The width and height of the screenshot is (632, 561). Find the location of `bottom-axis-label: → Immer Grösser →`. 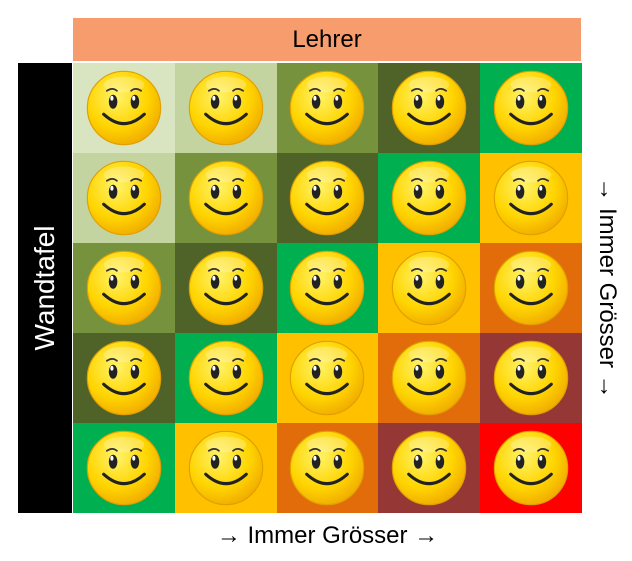

bottom-axis-label: → Immer Grösser → is located at coordinates (327, 535).